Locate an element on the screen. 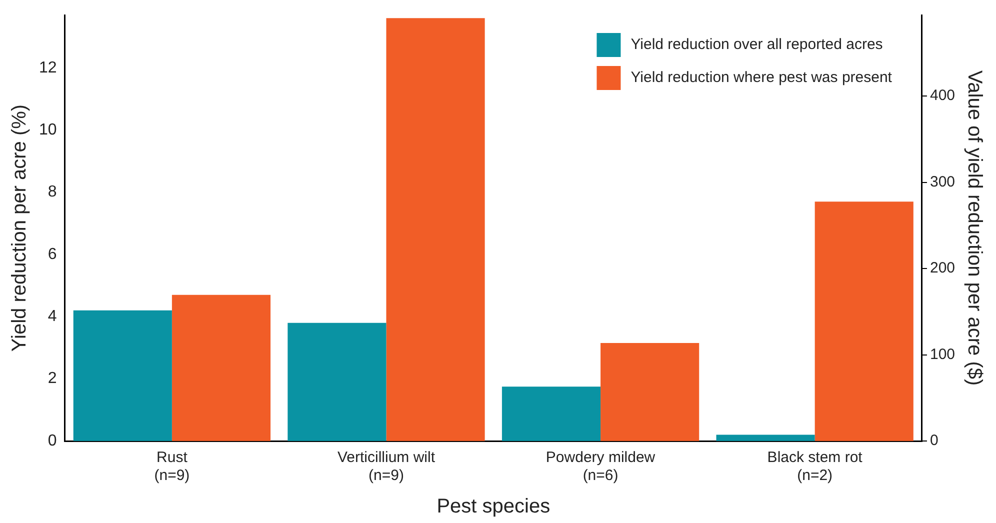 The height and width of the screenshot is (523, 996). x-axis-title: Pest species is located at coordinates (493, 507).